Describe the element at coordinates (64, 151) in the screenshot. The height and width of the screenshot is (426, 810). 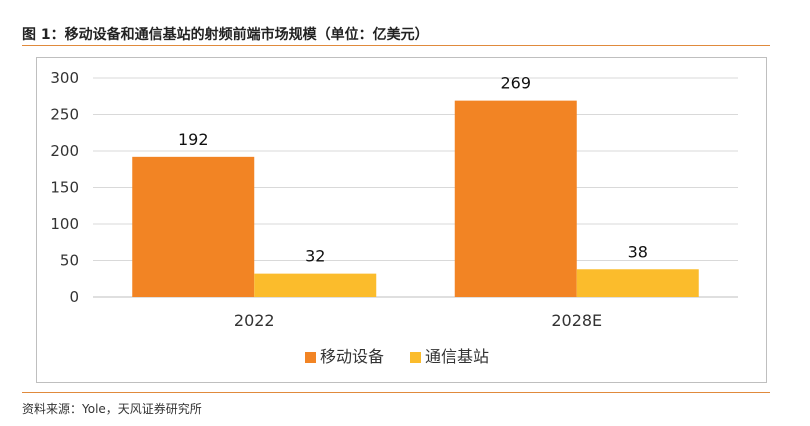
I see `y-tick-label: 200` at that location.